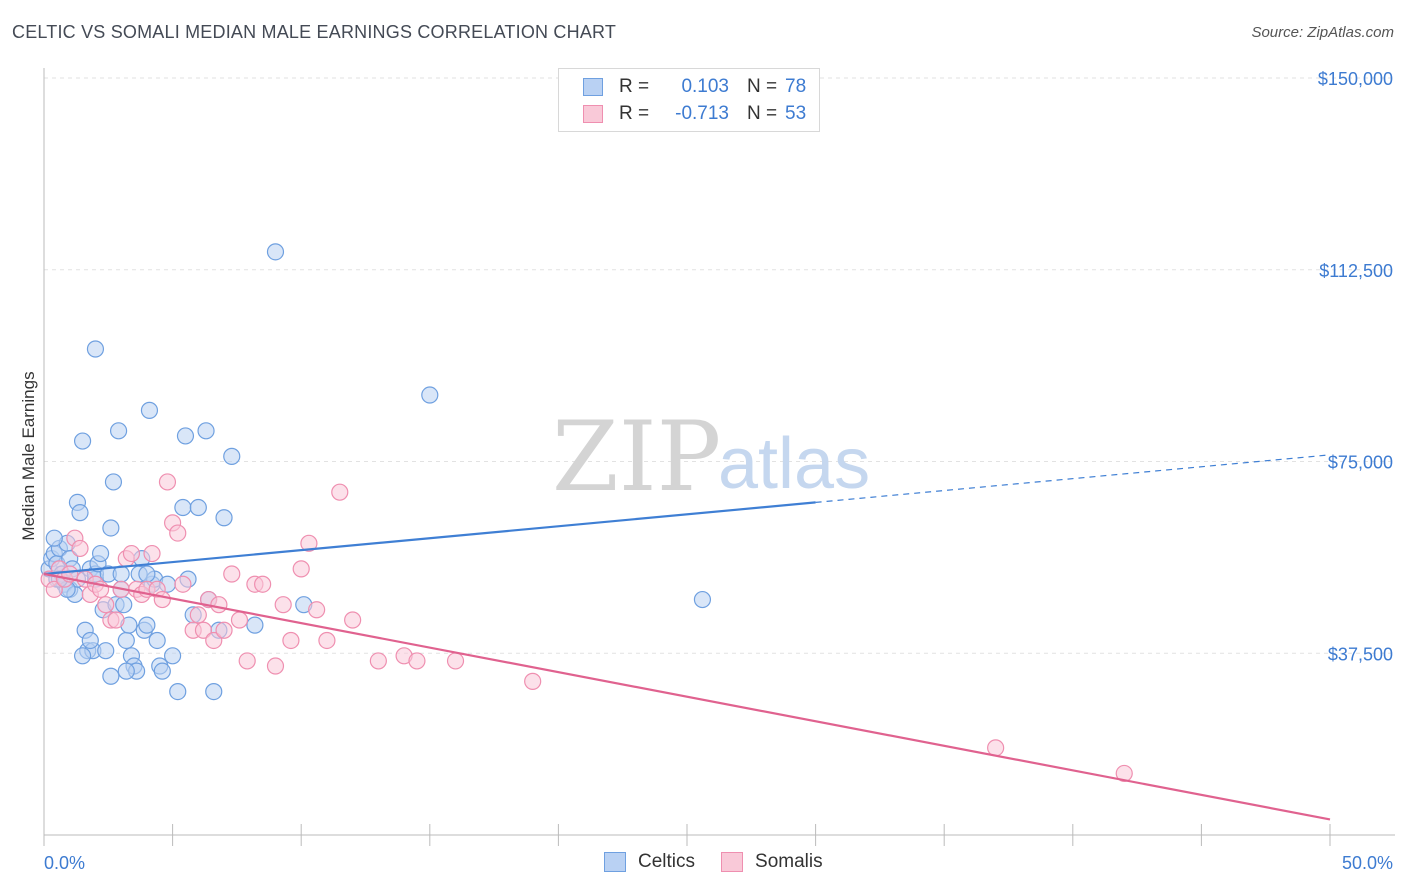 The width and height of the screenshot is (1406, 892). I want to click on r-value: -0.713, so click(702, 113).